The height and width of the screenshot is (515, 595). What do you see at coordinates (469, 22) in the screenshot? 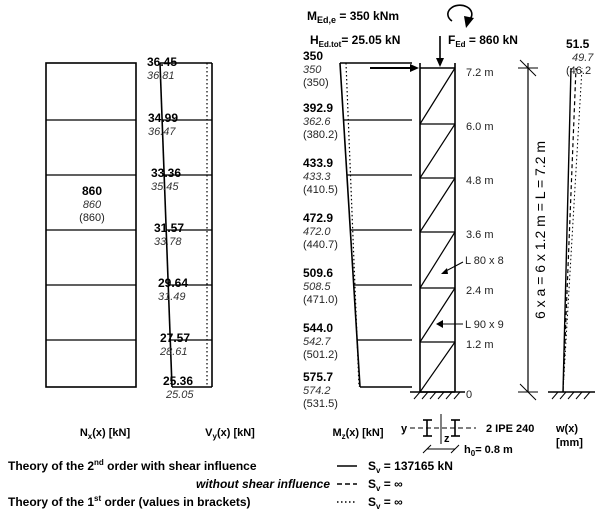
I see `moment-arrowhead-icon` at bounding box center [469, 22].